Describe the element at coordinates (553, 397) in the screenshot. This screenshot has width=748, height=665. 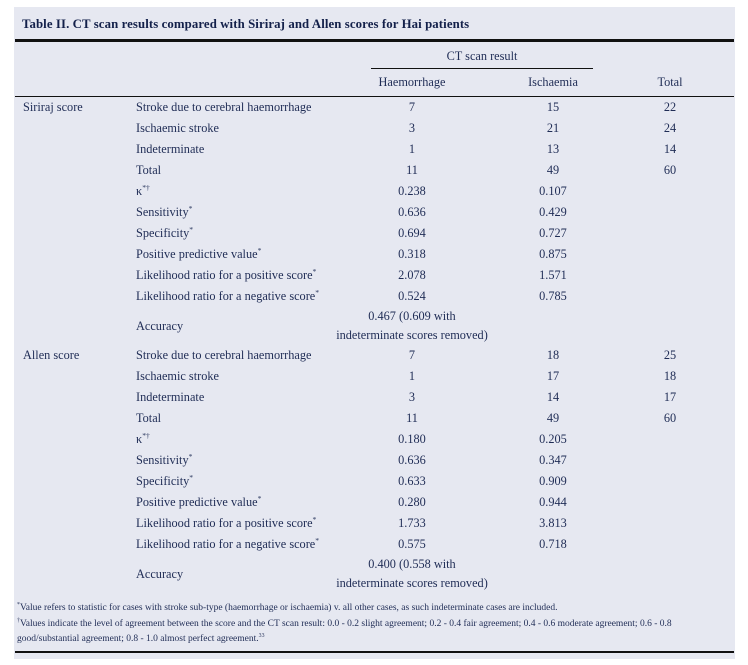
I see `ischaemia-value-cell: 14` at that location.